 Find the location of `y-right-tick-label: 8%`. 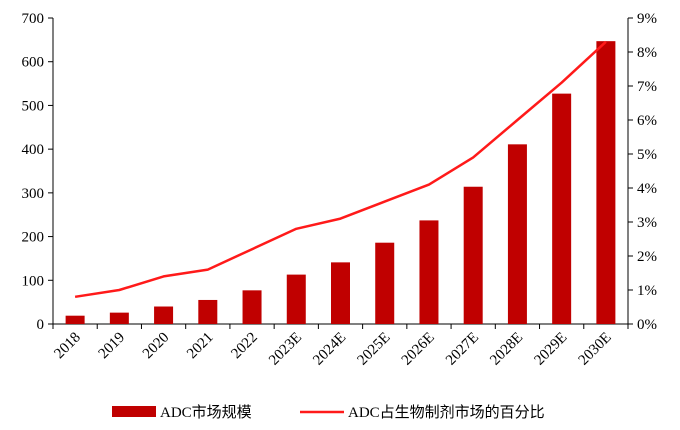

y-right-tick-label: 8% is located at coordinates (647, 53).